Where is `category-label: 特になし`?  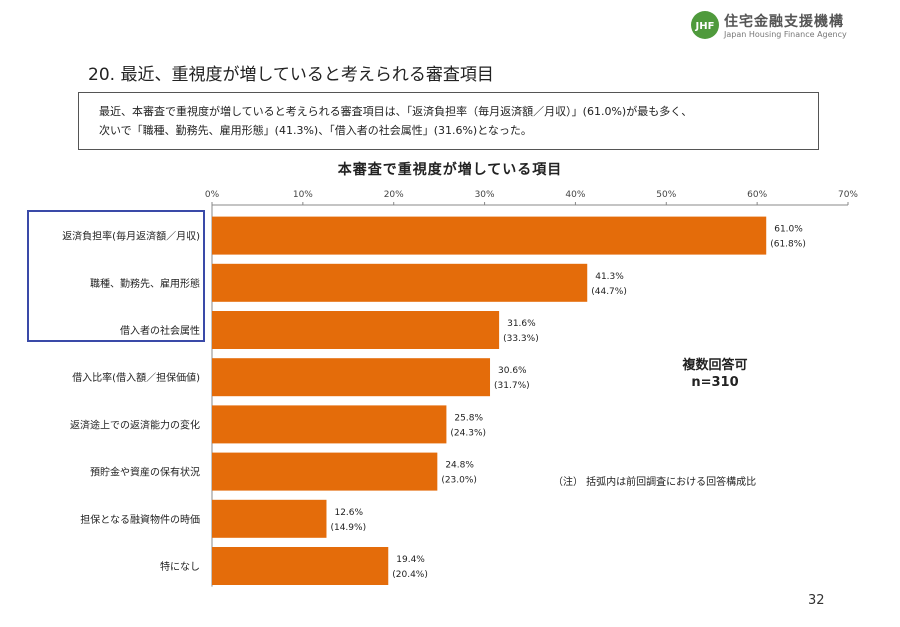 category-label: 特になし is located at coordinates (180, 567).